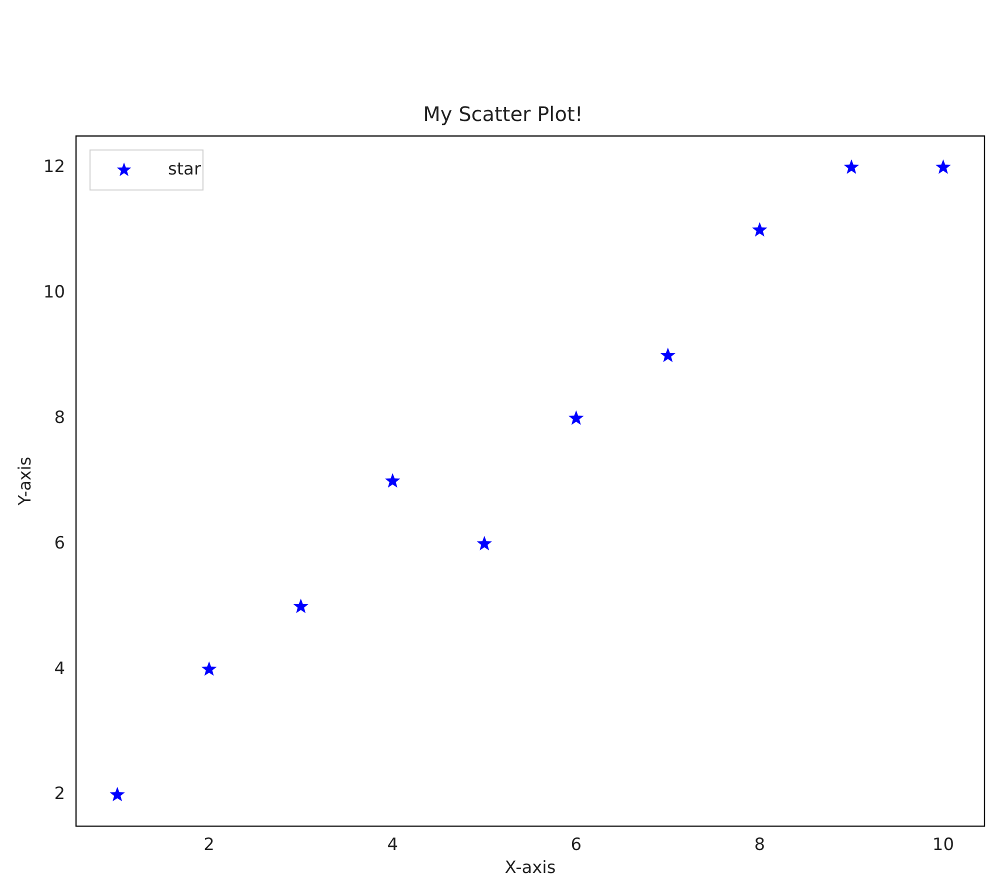  What do you see at coordinates (760, 844) in the screenshot?
I see `x-tick-label: 8` at bounding box center [760, 844].